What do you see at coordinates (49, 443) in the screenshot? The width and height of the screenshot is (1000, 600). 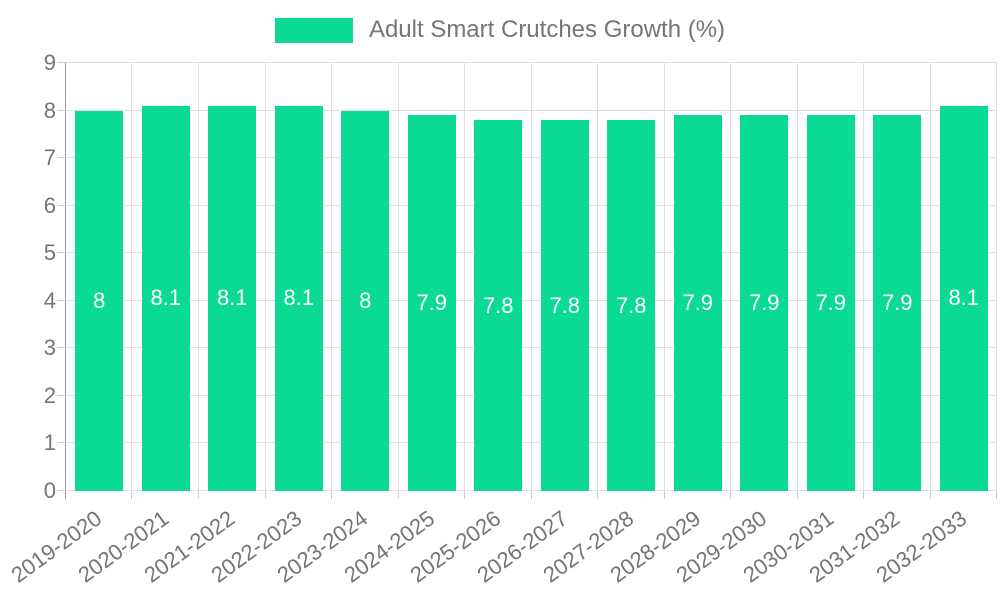 I see `y-axis-label: 1` at bounding box center [49, 443].